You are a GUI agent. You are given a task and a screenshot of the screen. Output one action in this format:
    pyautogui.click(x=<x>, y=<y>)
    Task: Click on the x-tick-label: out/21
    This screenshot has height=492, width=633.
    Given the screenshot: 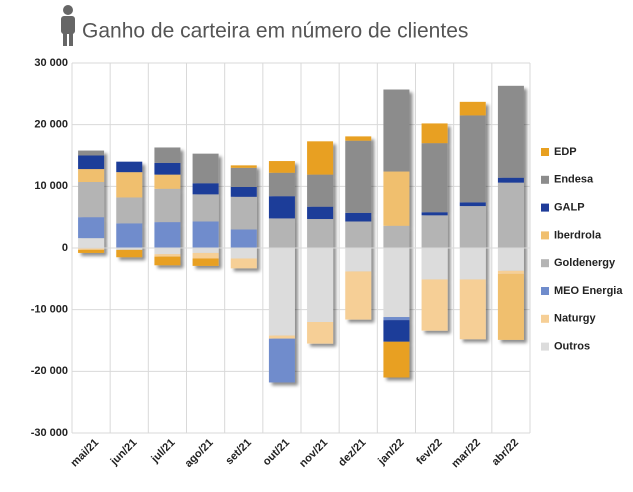 What is the action you would take?
    pyautogui.click(x=276, y=452)
    